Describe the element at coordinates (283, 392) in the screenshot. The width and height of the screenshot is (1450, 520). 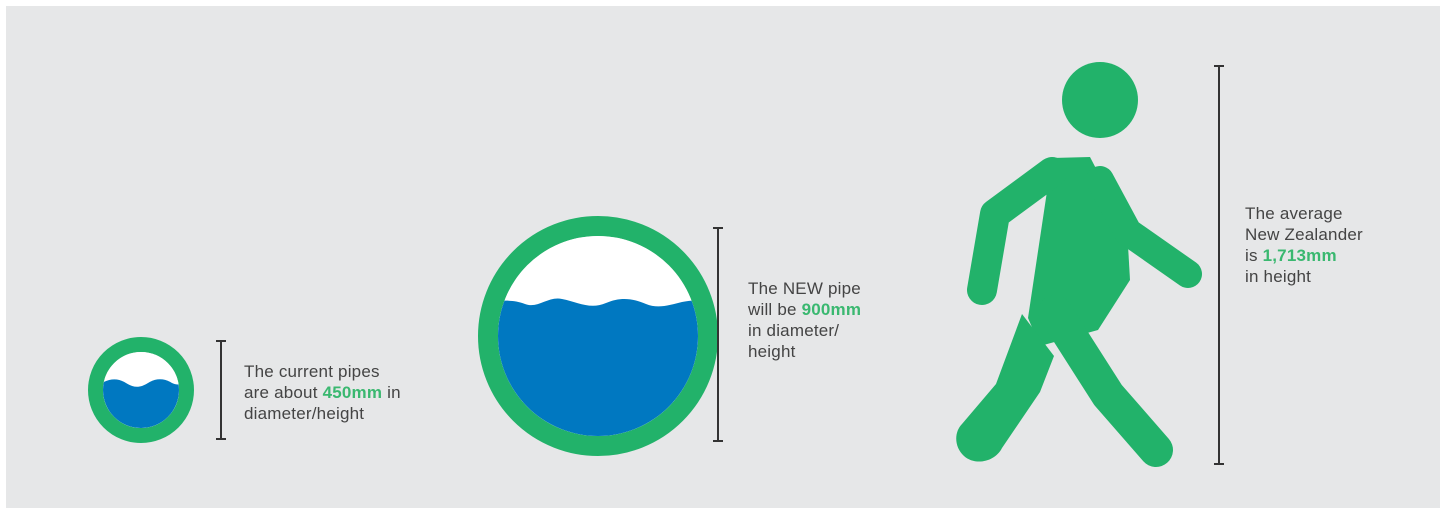
I see `caption-text: are about` at that location.